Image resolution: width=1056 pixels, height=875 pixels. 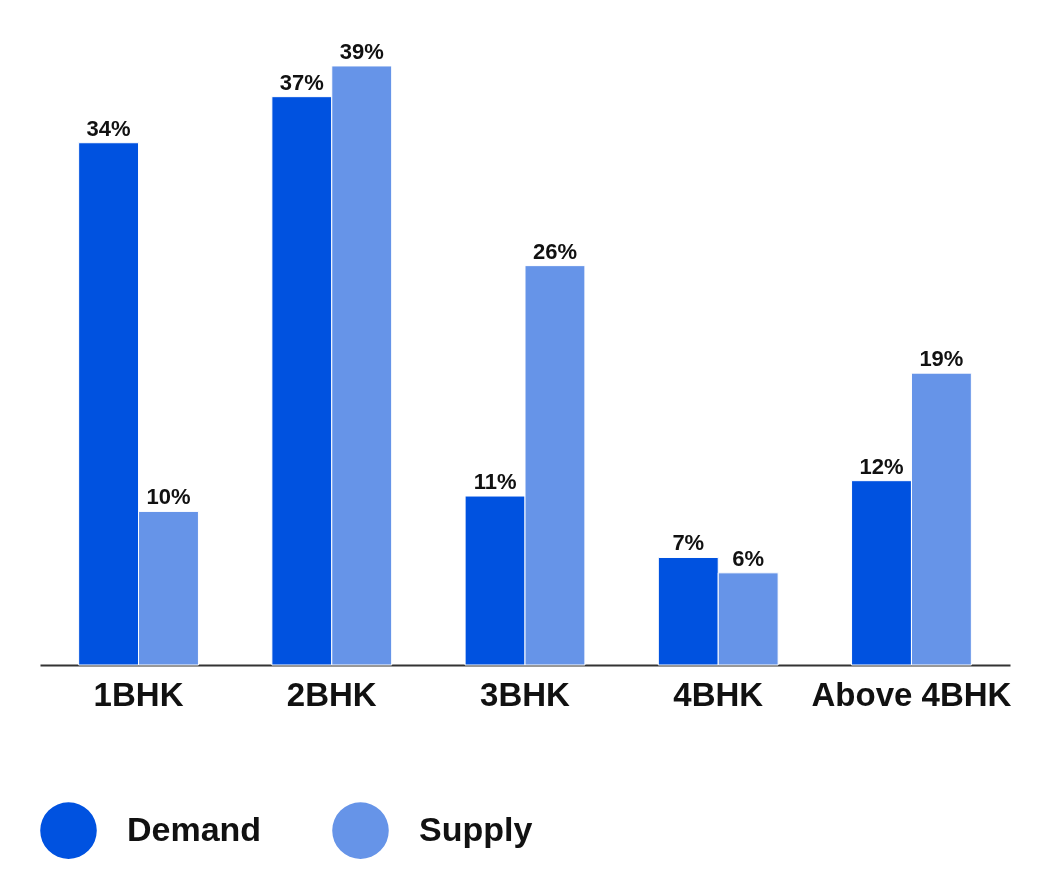 What do you see at coordinates (554, 251) in the screenshot?
I see `data-label: 26%` at bounding box center [554, 251].